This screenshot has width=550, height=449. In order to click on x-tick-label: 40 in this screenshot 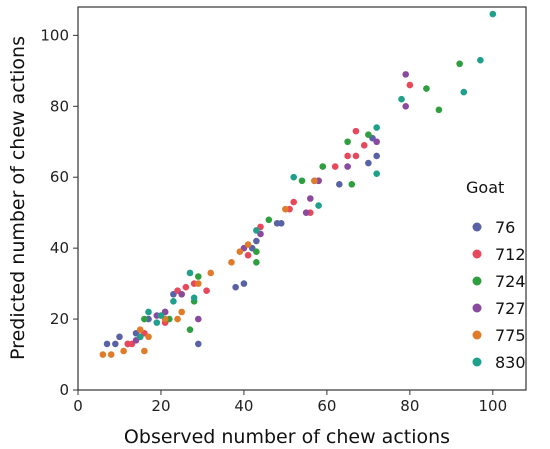, I will do `click(243, 406)`.